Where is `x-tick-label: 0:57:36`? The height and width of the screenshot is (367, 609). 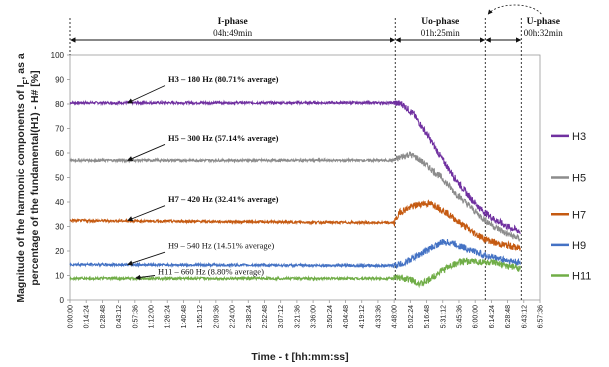 x-tick-label: 0:57:36 is located at coordinates (135, 316).